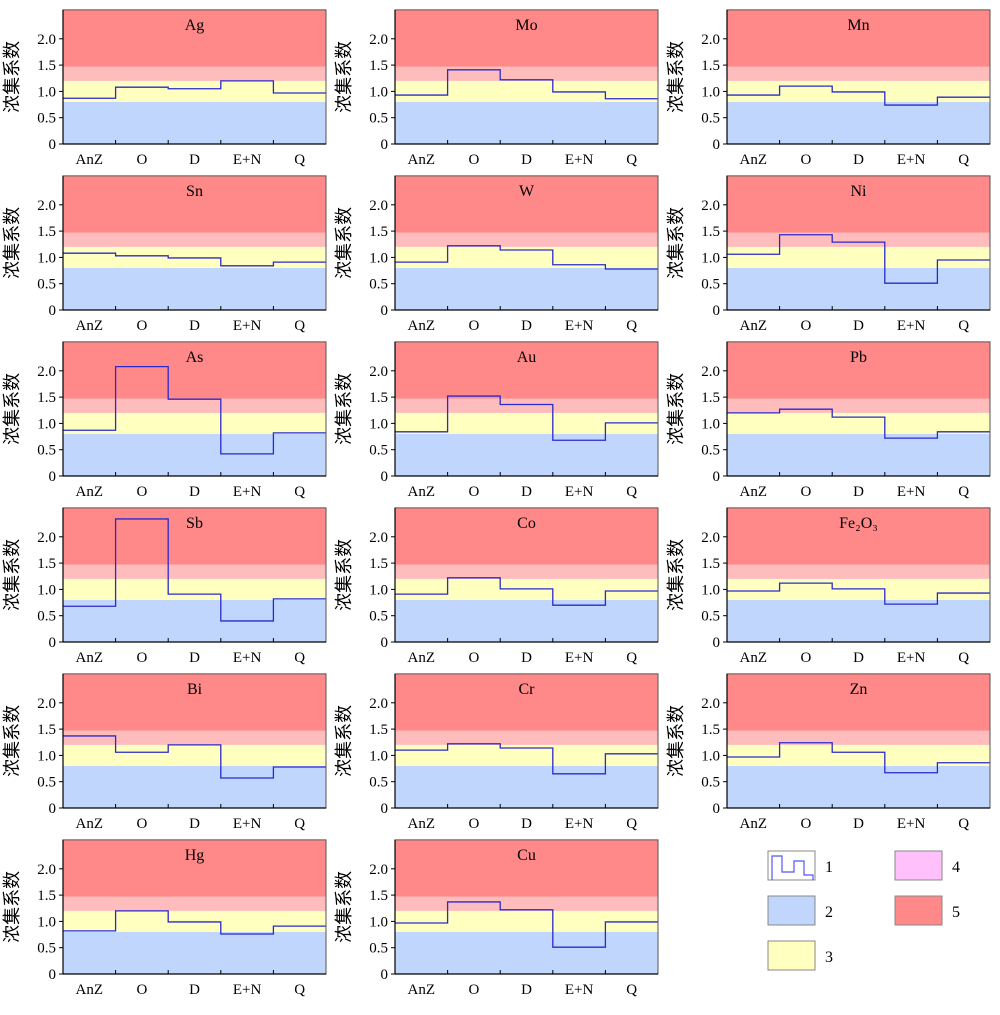 The width and height of the screenshot is (1000, 1015). Describe the element at coordinates (863, 910) in the screenshot. I see `legend: 1 2 3 4 5` at that location.